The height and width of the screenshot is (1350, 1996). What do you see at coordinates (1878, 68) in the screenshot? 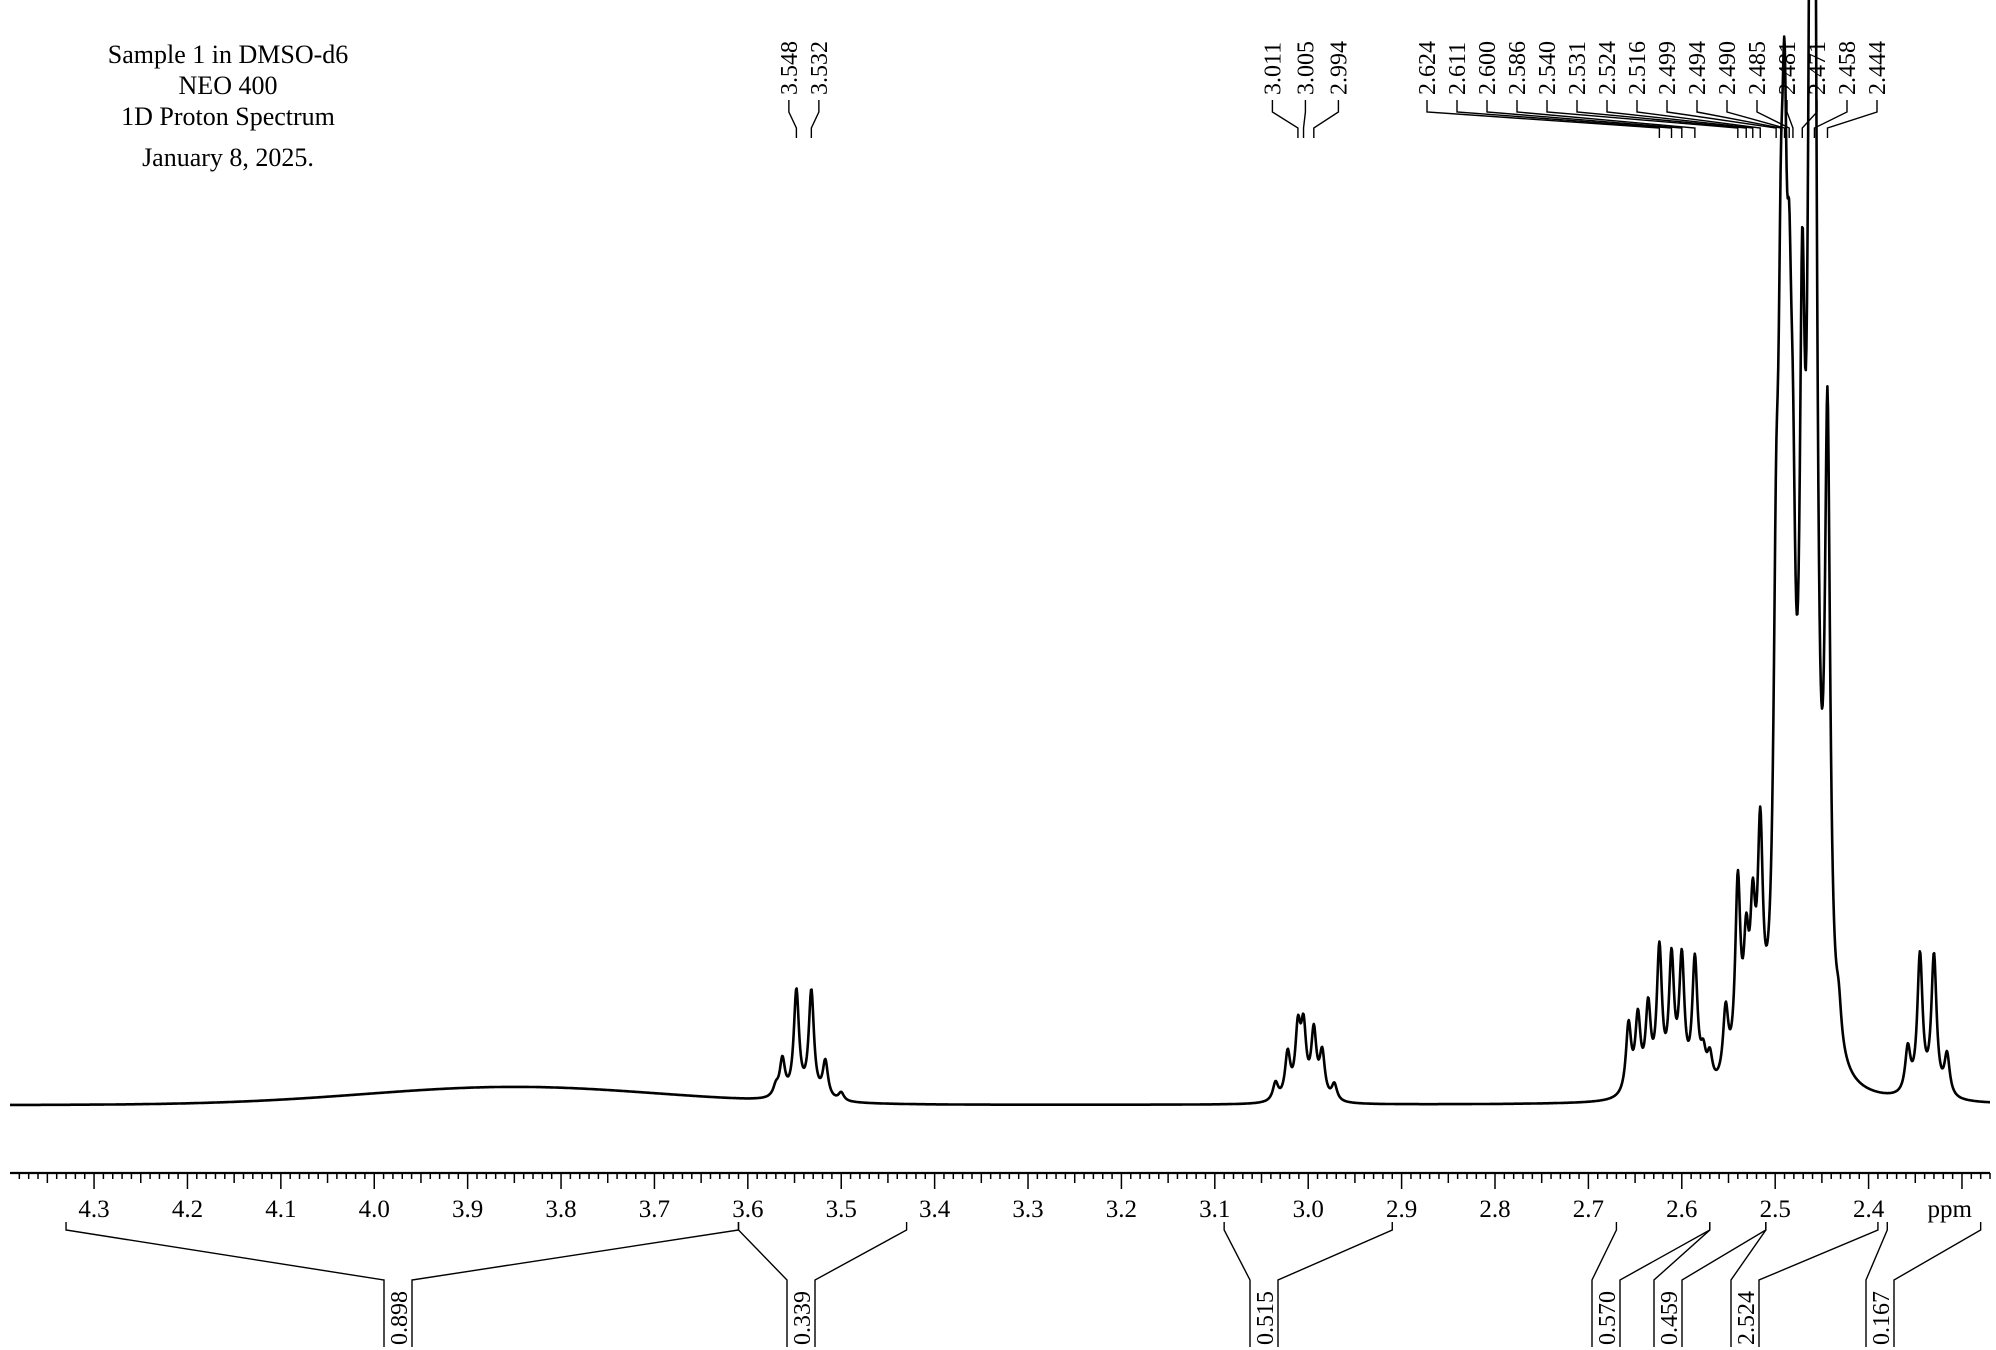
I see `peak-label: 2.444` at bounding box center [1878, 68].